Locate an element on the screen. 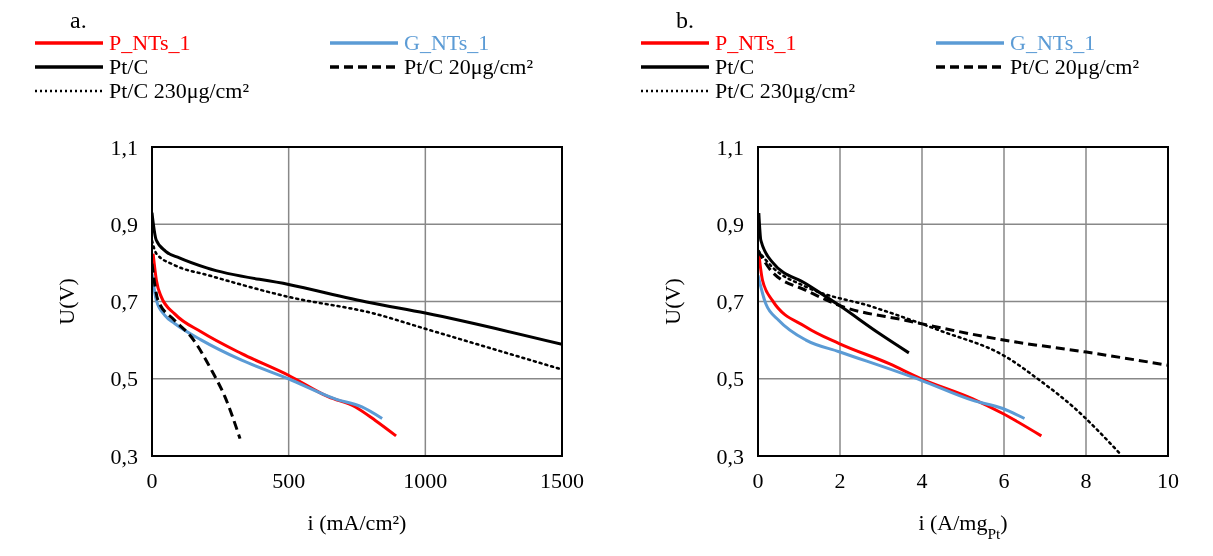 This screenshot has width=1213, height=556. x-tick-label: 8 is located at coordinates (1086, 480).